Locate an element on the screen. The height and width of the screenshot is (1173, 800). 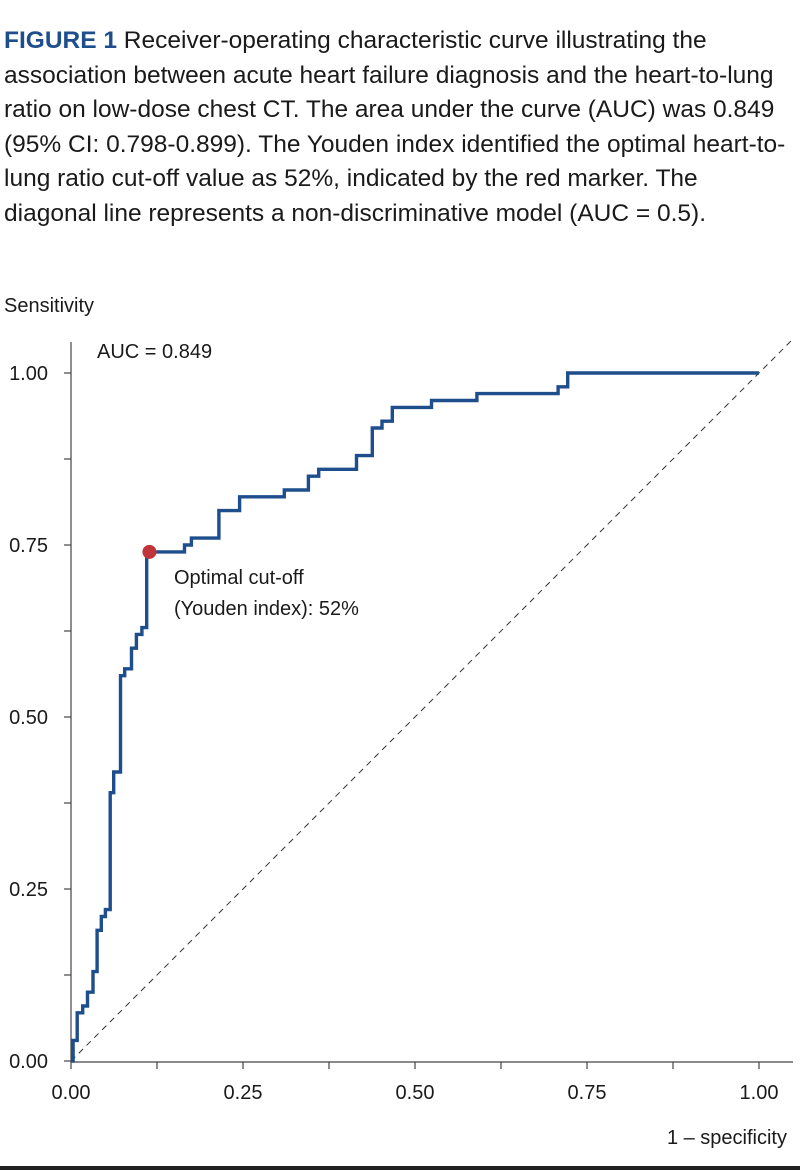
y-tick-label: 0.25 is located at coordinates (28, 890).